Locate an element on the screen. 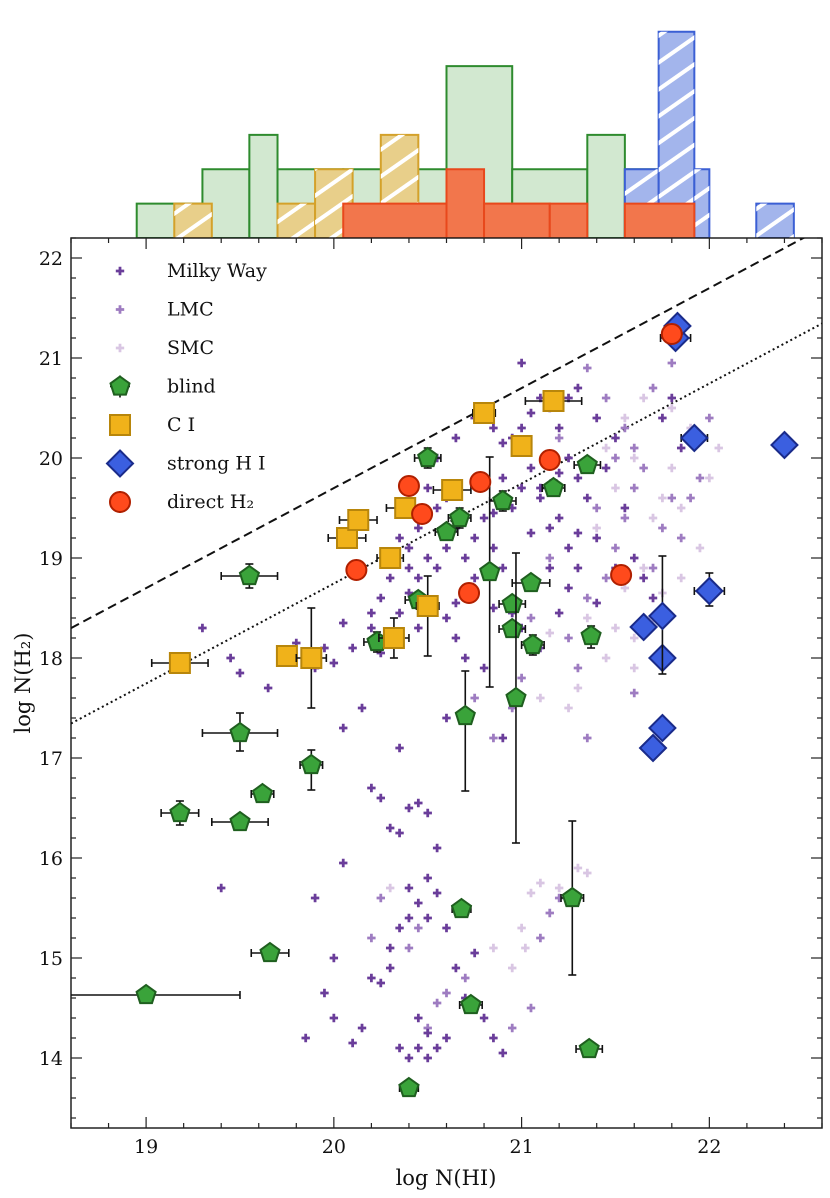 The height and width of the screenshot is (1198, 830). legend-marker-lmc is located at coordinates (120, 309).